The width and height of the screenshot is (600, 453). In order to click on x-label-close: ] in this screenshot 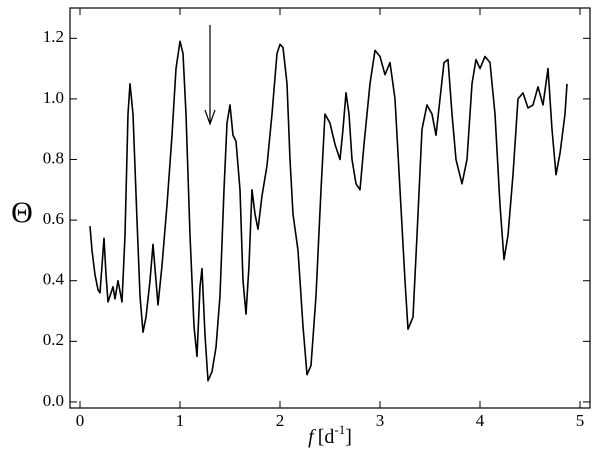, I will do `click(348, 437)`.